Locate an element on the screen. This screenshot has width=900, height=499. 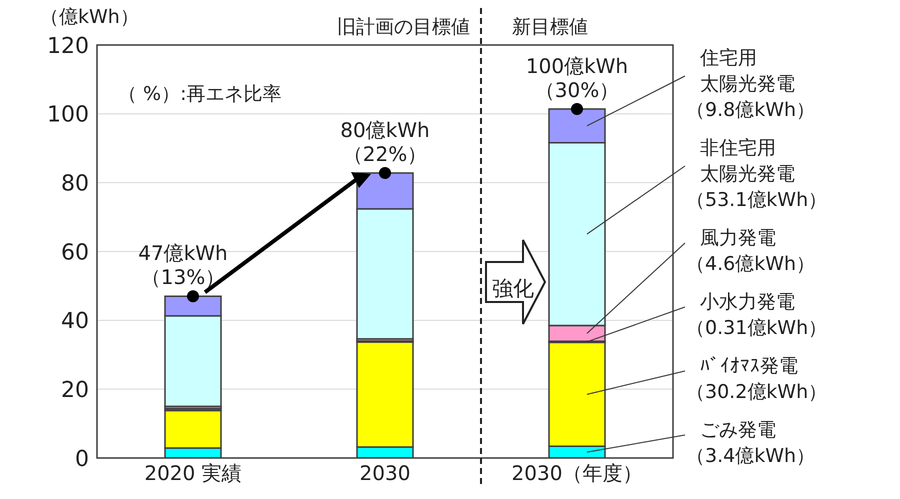
y-tick-label: 120 is located at coordinates (68, 46).